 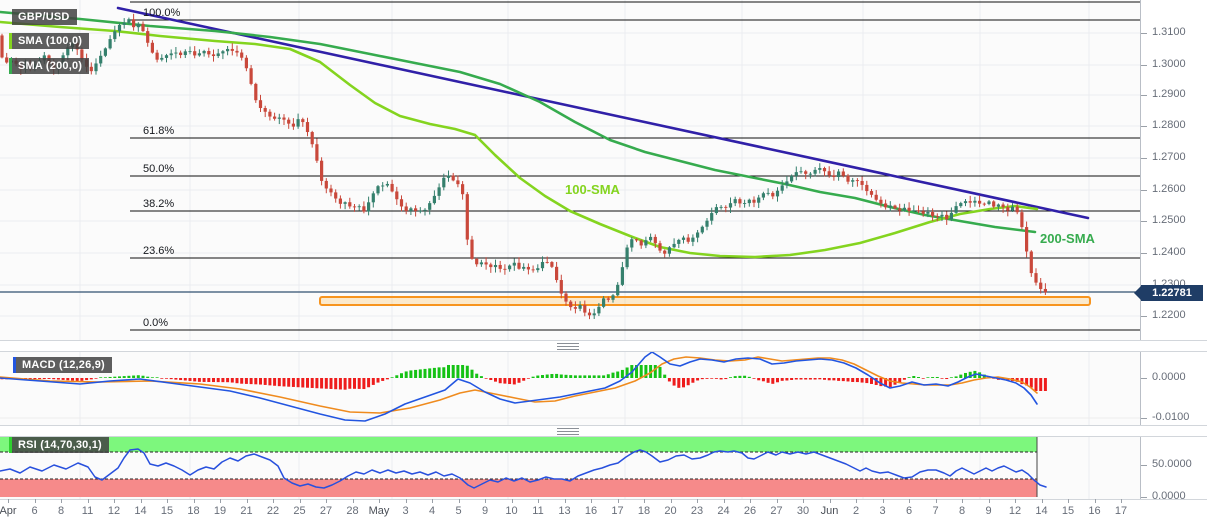 I want to click on time-axis-label: 14, so click(x=1041, y=511).